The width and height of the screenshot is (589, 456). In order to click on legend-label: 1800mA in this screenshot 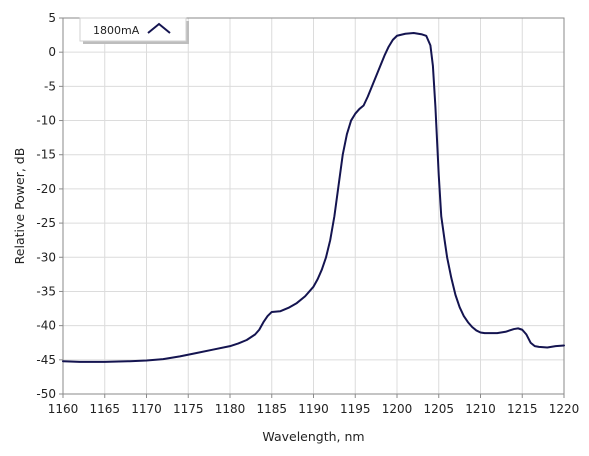, I will do `click(116, 30)`.